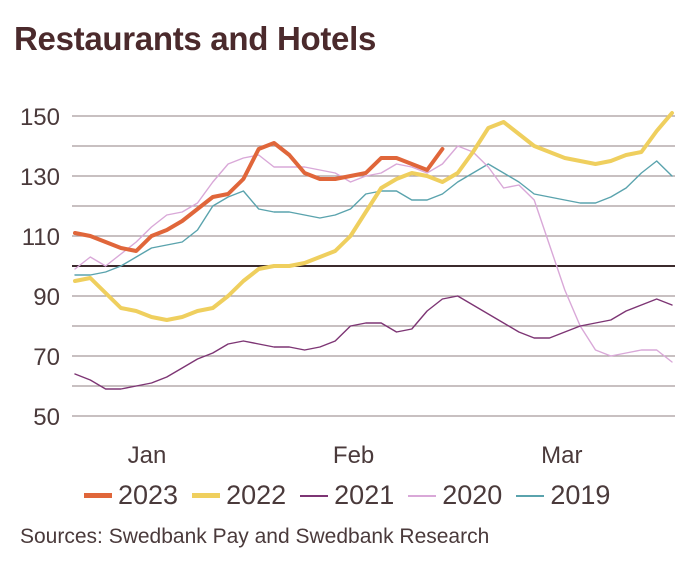  I want to click on x-tick-label: Feb, so click(353, 455).